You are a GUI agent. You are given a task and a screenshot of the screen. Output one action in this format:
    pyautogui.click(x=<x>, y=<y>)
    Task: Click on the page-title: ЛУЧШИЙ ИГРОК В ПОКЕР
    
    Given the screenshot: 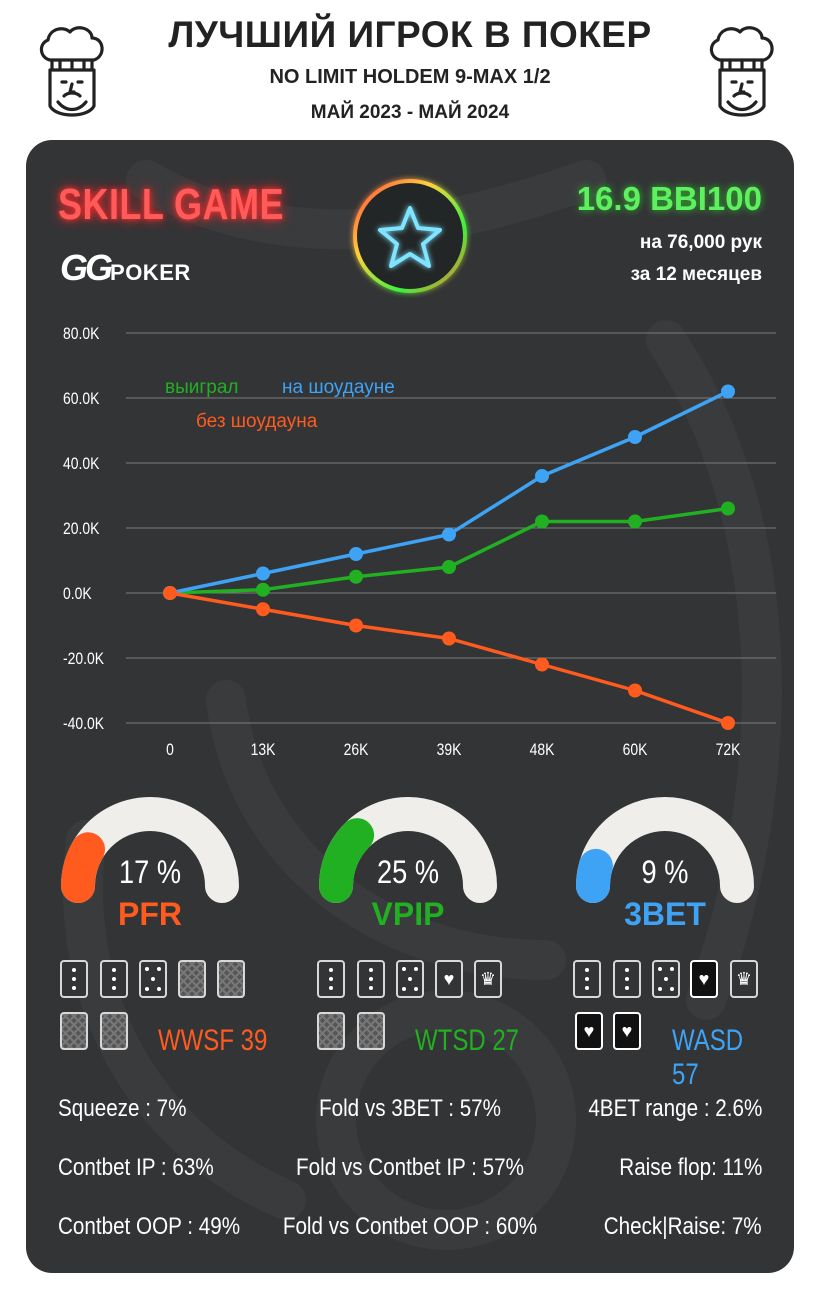 What is the action you would take?
    pyautogui.click(x=410, y=34)
    